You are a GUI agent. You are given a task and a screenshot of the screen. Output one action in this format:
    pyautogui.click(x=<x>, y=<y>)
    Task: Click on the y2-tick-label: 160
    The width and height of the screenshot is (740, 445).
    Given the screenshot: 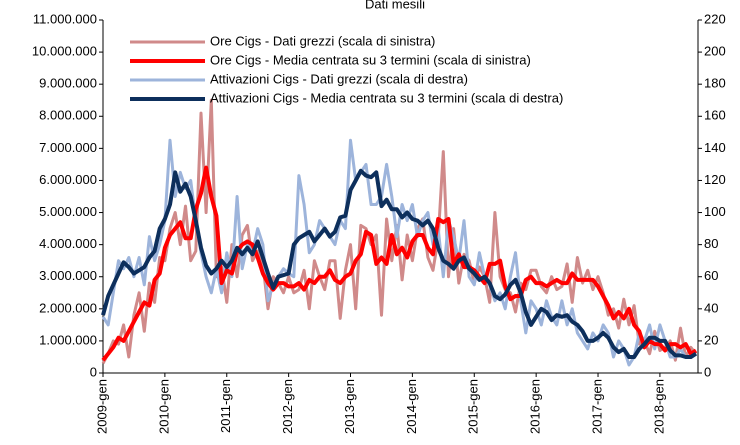 What is the action you would take?
    pyautogui.click(x=715, y=115)
    